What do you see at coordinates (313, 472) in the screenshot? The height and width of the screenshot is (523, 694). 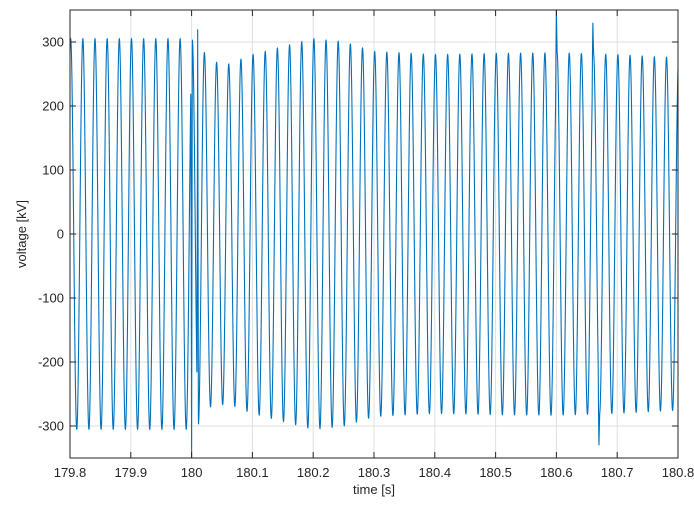 I see `x-tick-label: 180.2` at bounding box center [313, 472].